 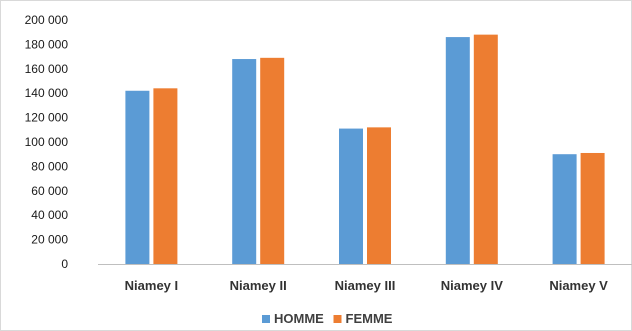 I want to click on legend: HOMME FEMME, so click(x=327, y=318).